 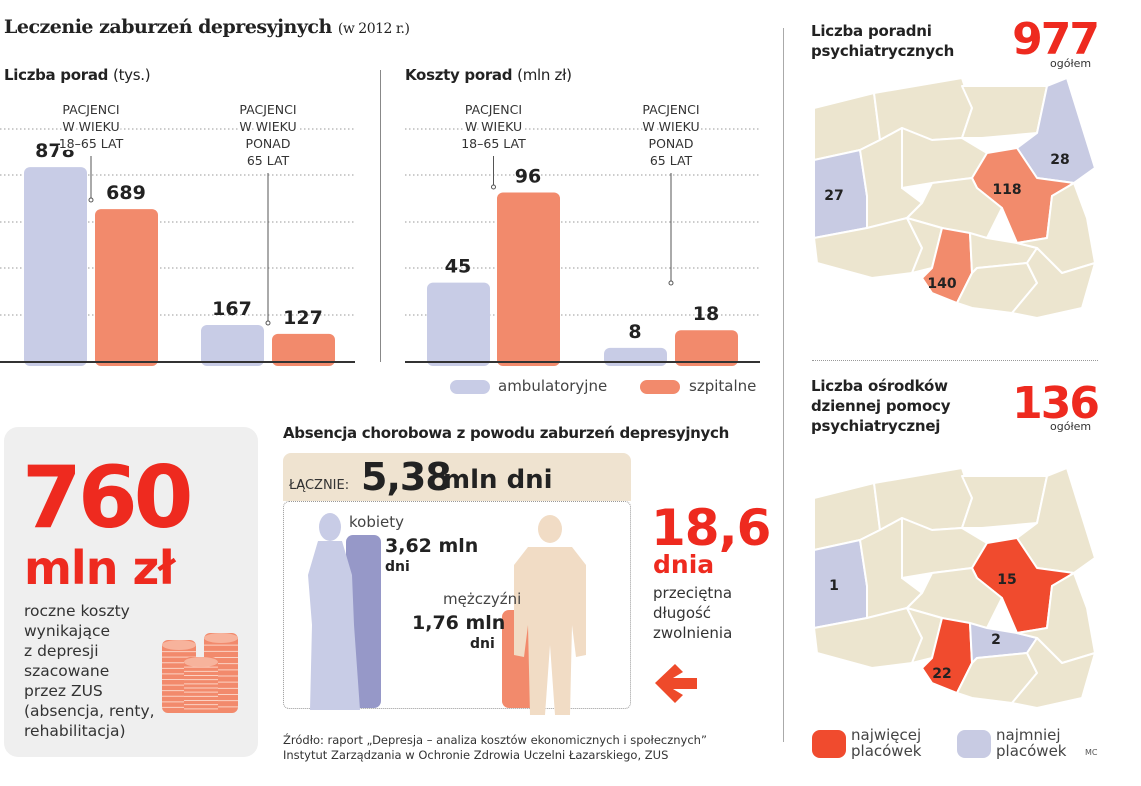 What do you see at coordinates (67, 671) in the screenshot?
I see `desc-line: szacowane` at bounding box center [67, 671].